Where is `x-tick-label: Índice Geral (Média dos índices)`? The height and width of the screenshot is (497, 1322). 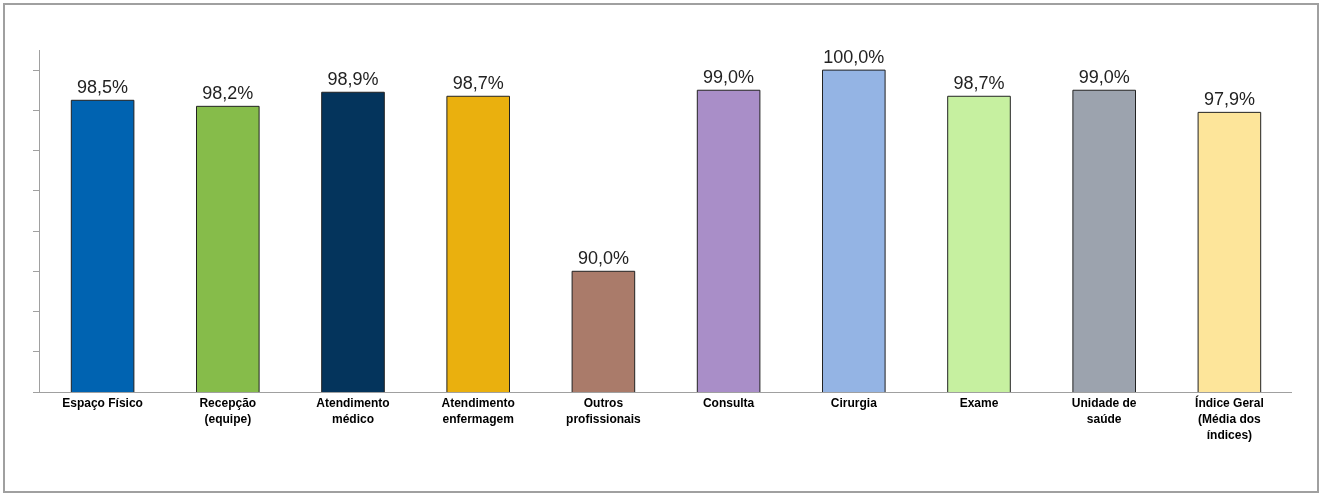
x-tick-label: Índice Geral (Média dos índices) is located at coordinates (1229, 418).